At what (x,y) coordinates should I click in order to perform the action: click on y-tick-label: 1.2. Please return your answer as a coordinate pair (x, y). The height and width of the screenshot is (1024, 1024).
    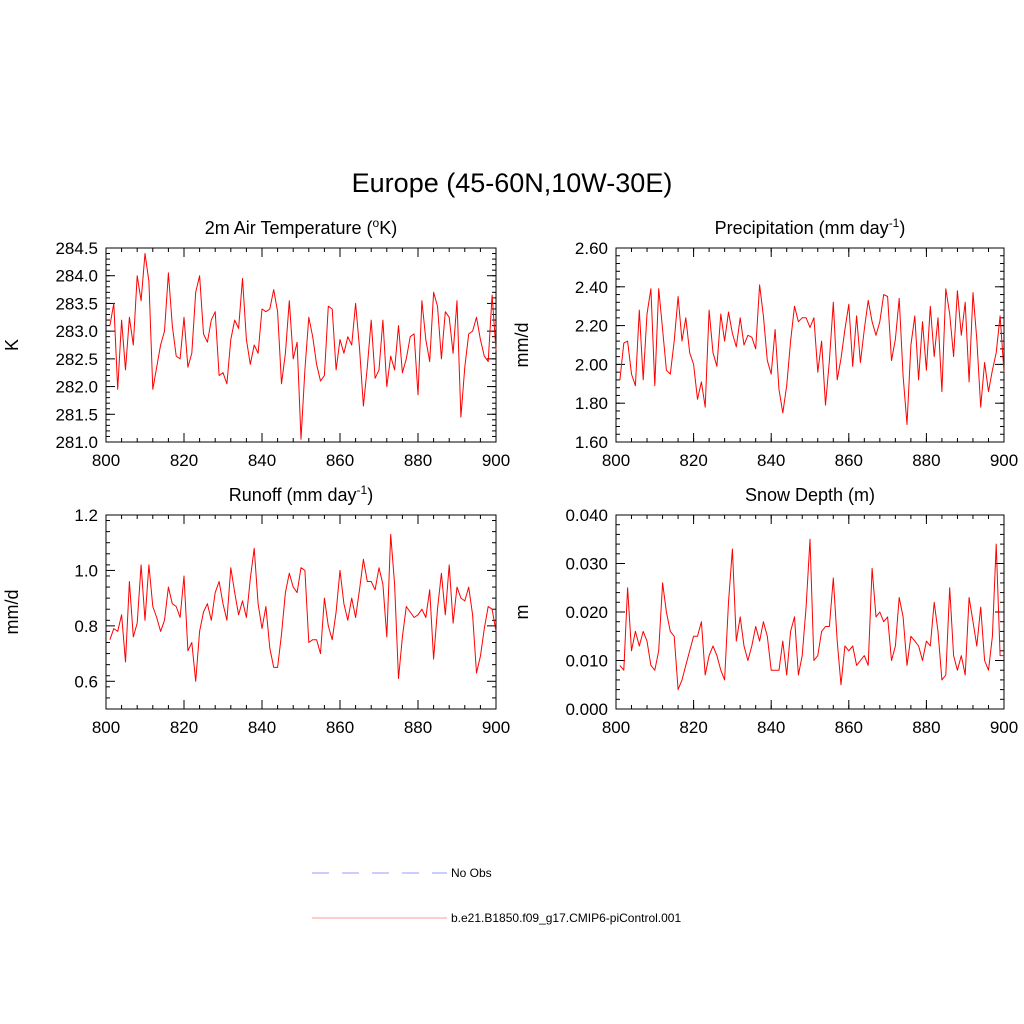
    Looking at the image, I should click on (86, 515).